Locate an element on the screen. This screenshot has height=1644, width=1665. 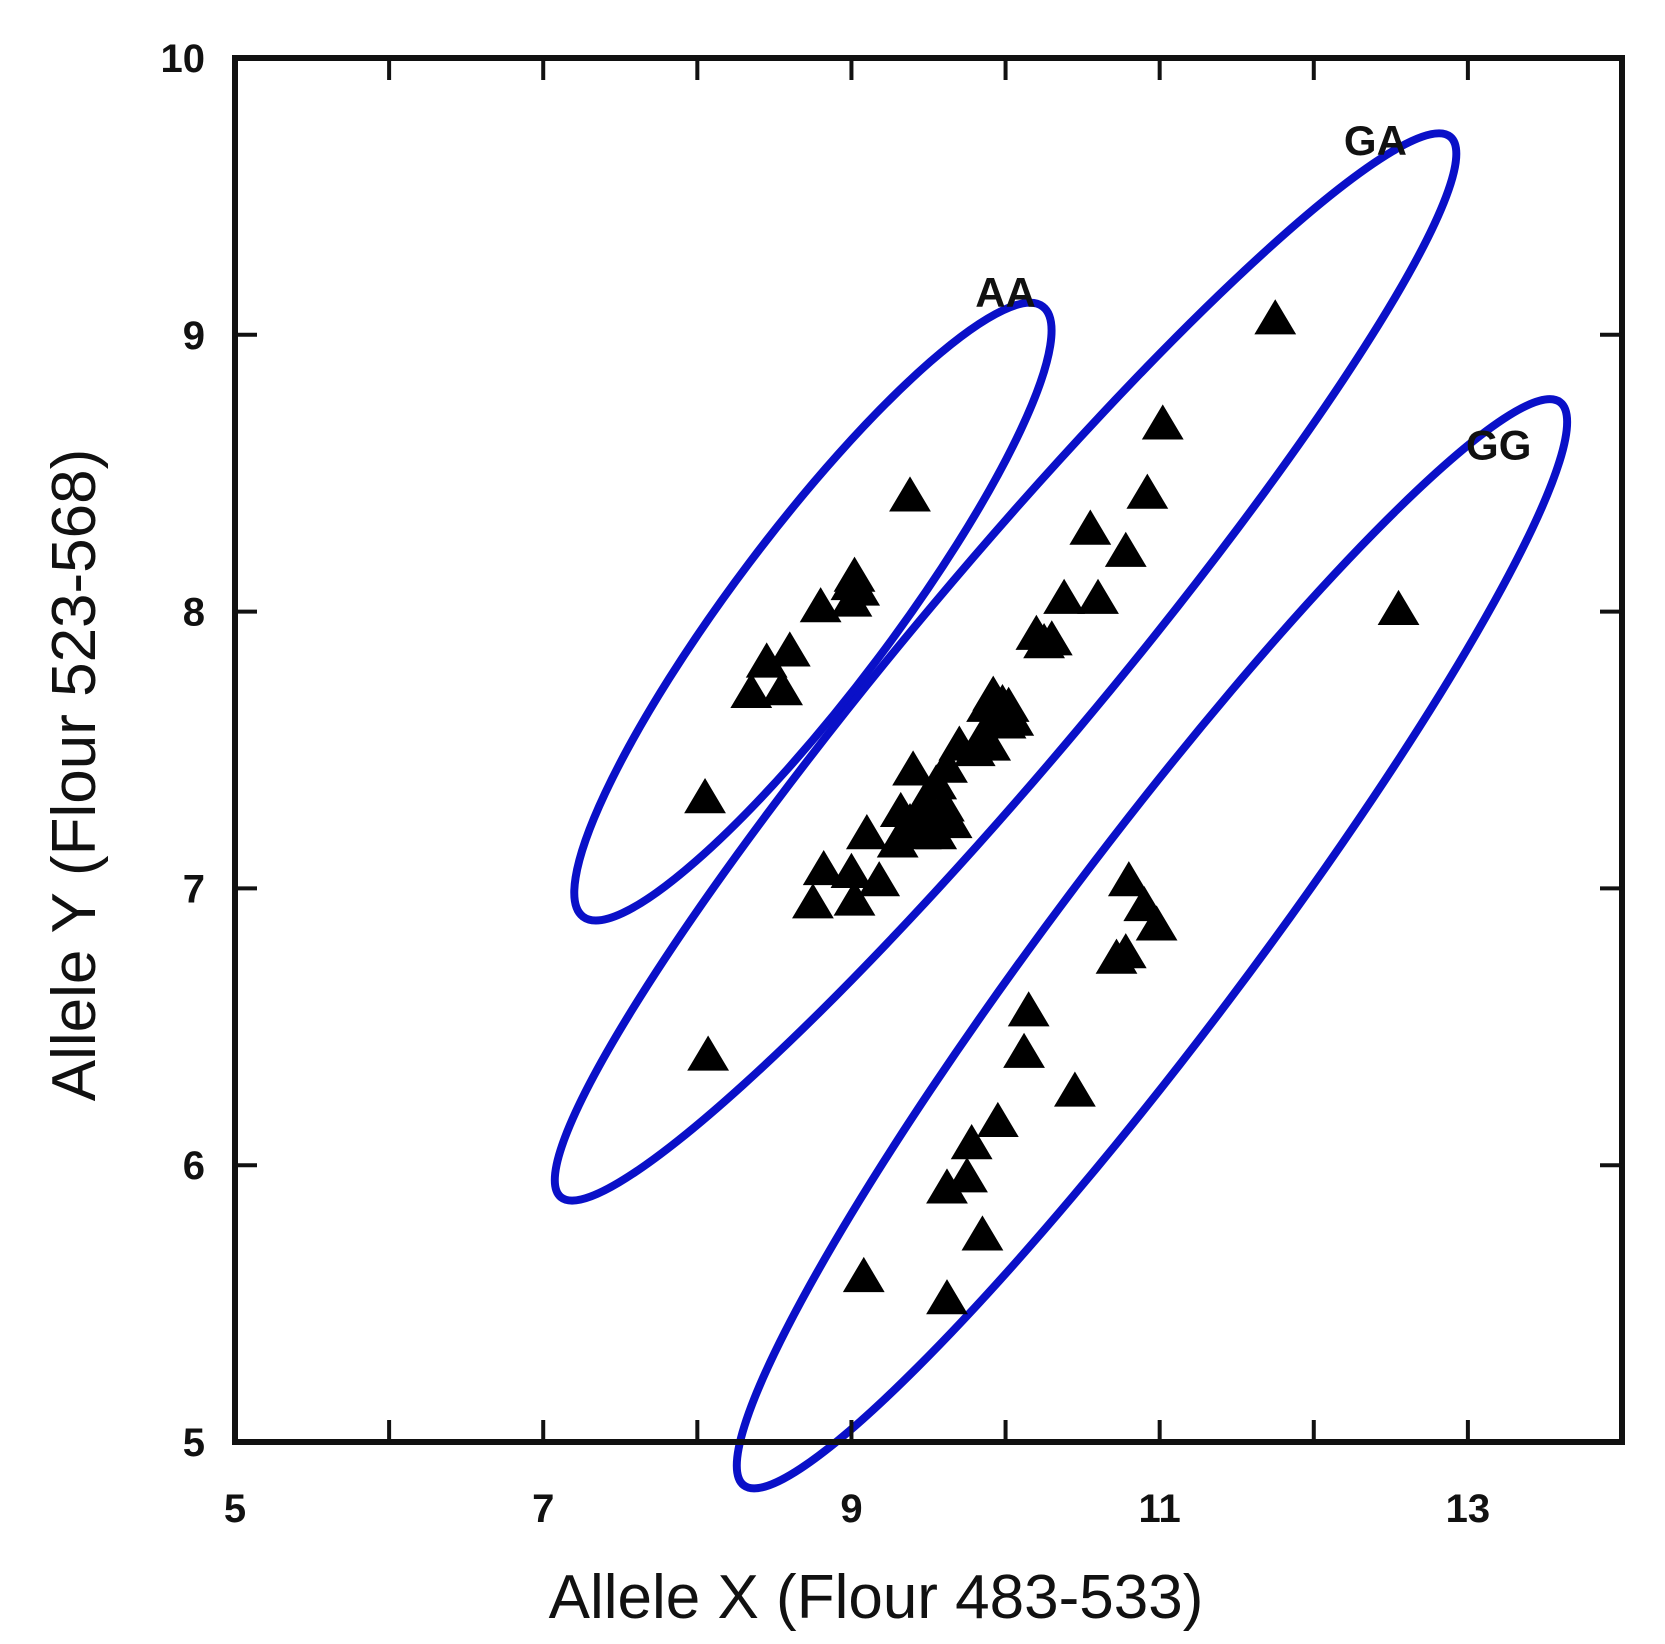
cluster-label-aa: AA is located at coordinates (1005, 292).